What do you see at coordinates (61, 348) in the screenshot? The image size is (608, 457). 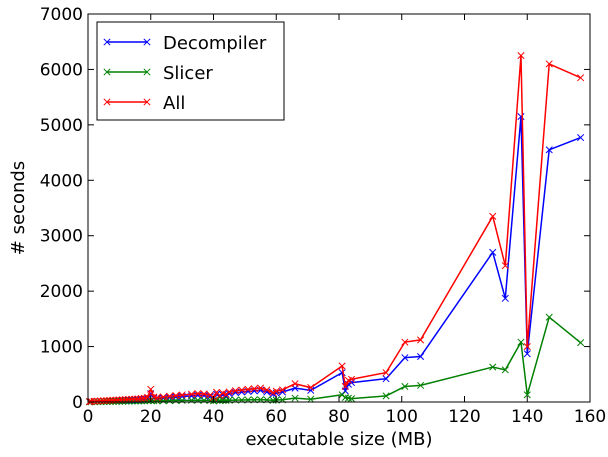 I see `y-tick-label: 1000` at bounding box center [61, 348].